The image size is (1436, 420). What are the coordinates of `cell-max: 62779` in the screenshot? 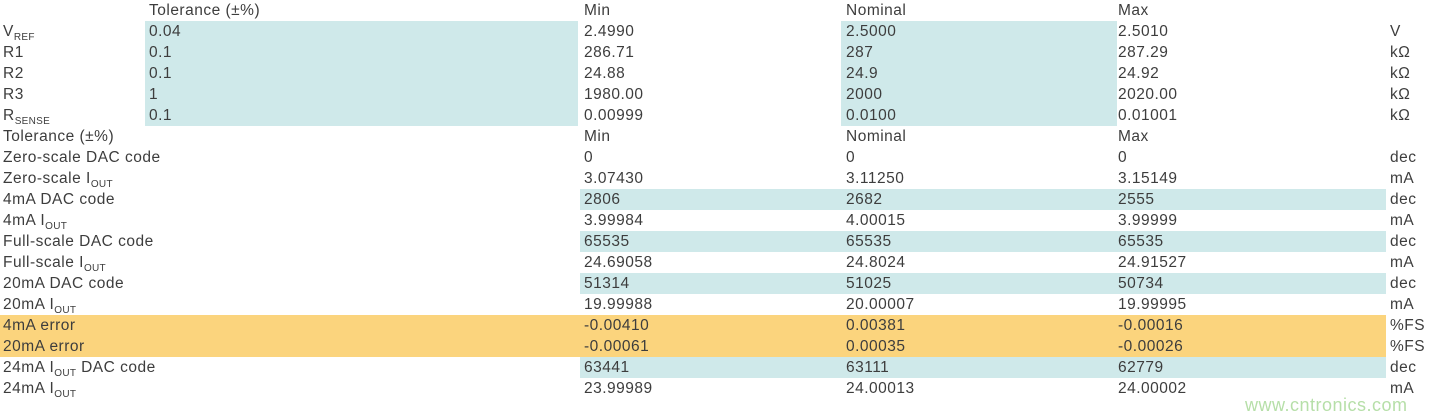 It's located at (1141, 367).